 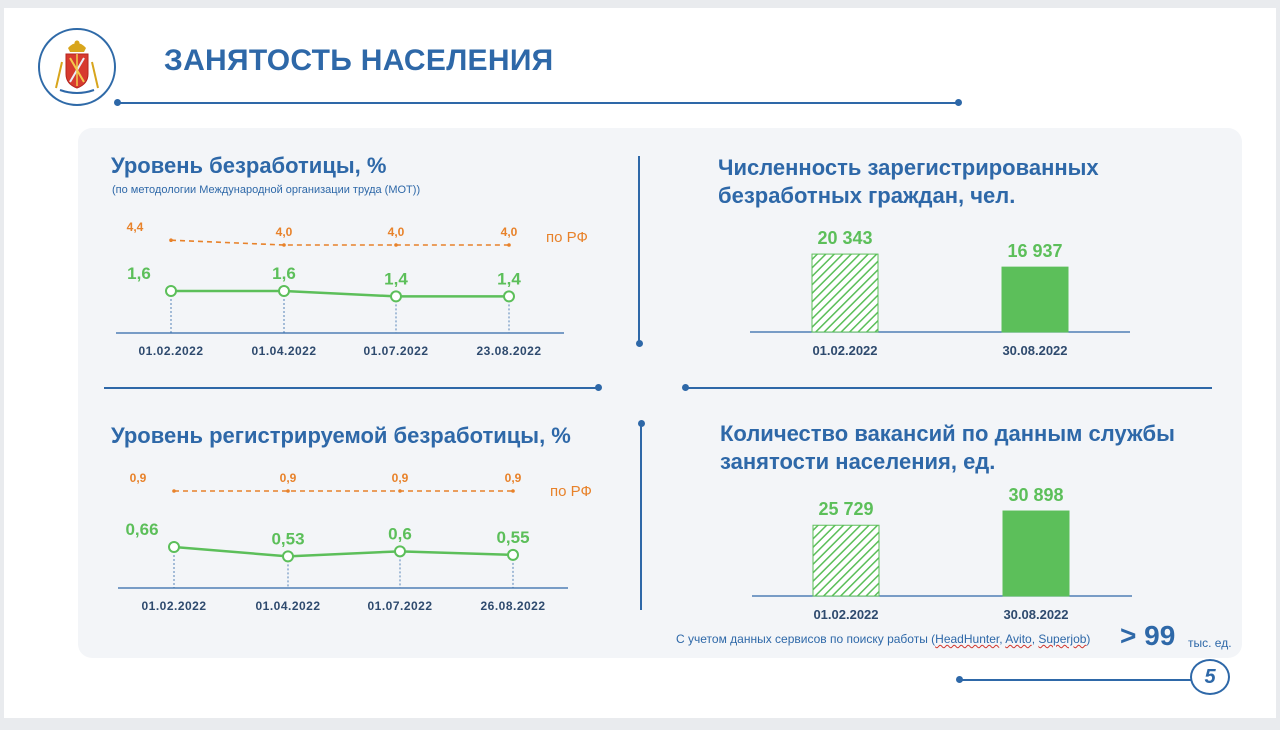 I want to click on page-title: ЗАНЯТОСТЬ НАСЕЛЕНИЯ, so click(x=359, y=60).